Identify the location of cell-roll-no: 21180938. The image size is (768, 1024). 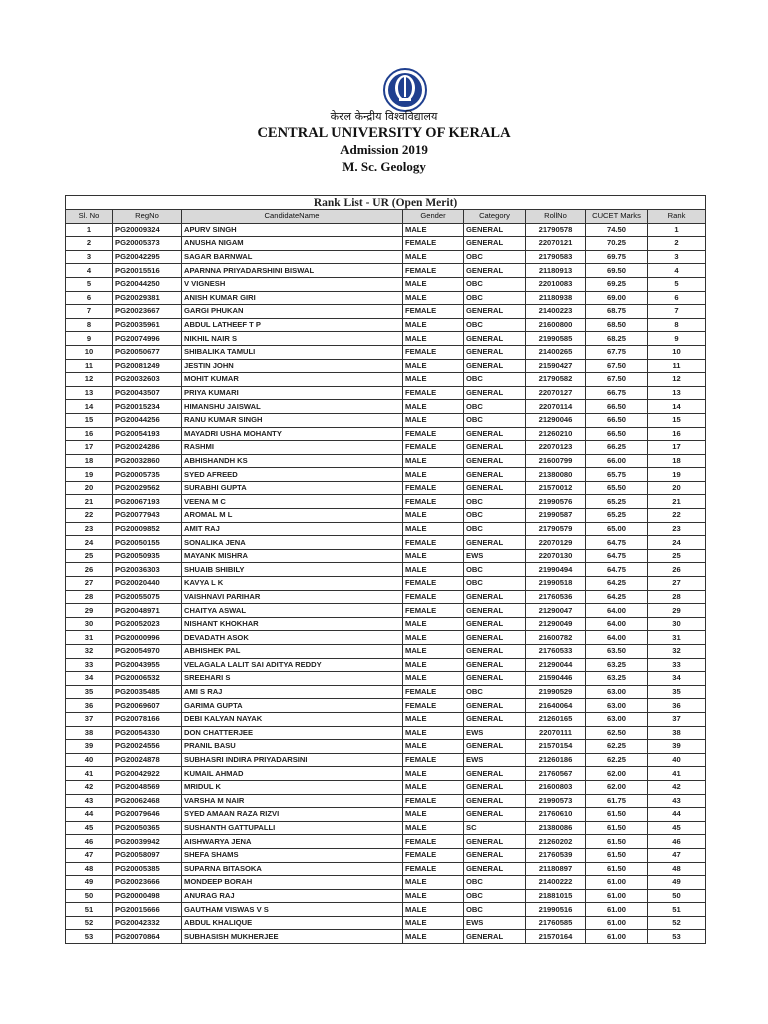
(555, 298).